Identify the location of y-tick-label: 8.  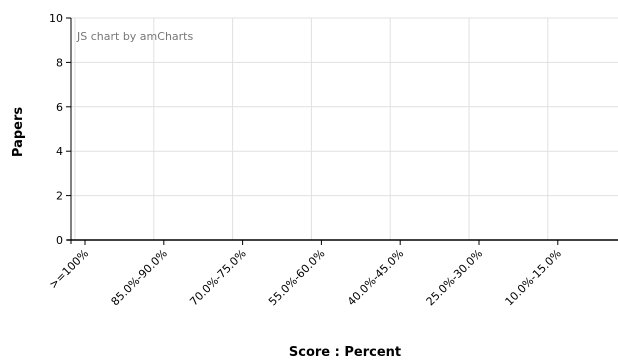
(59, 62).